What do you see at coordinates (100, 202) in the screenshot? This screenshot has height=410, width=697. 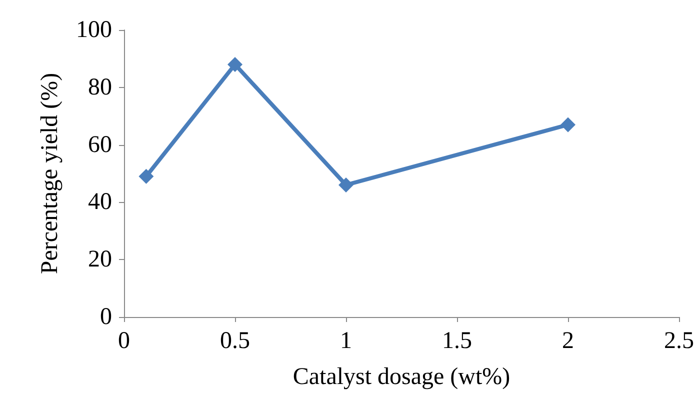 I see `y-tick-label: 40` at bounding box center [100, 202].